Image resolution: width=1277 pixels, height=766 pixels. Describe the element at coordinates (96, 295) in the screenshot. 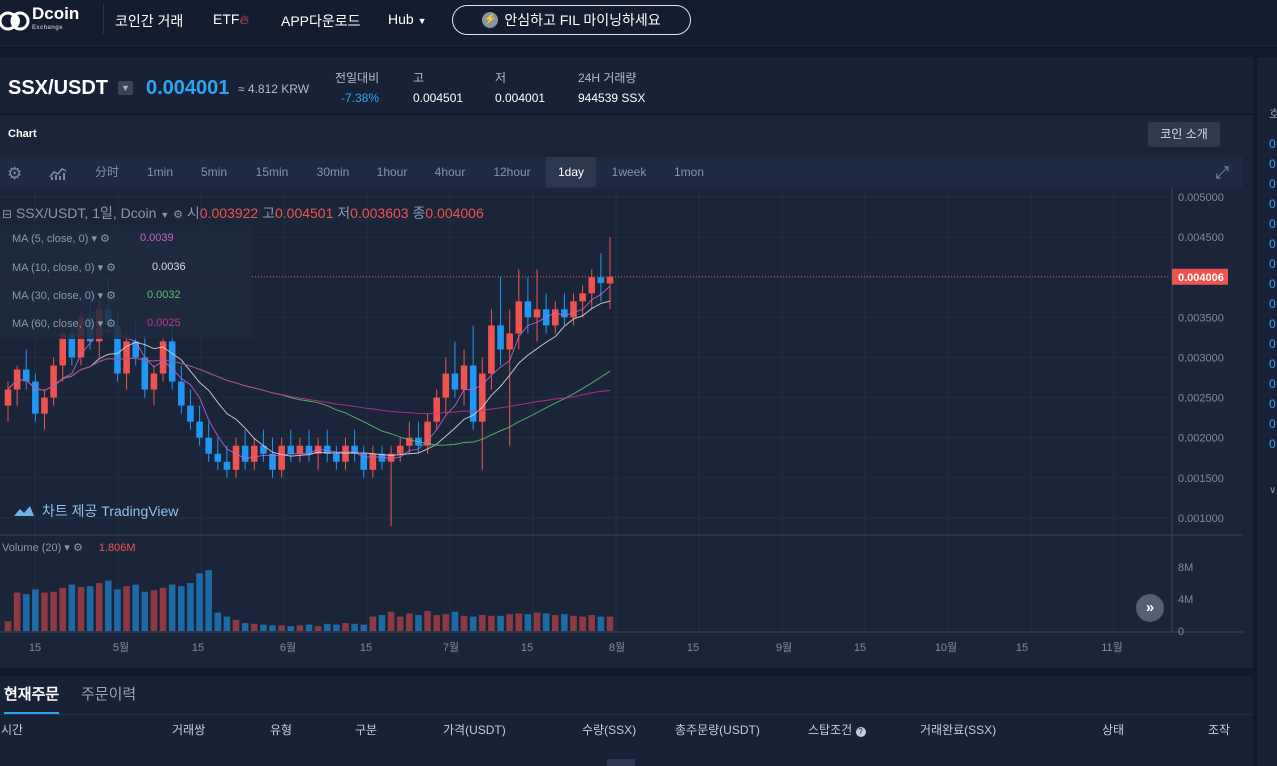

I see `ma30-row: MA (30, close, 0) ▾ ⚙ 0.0032` at that location.